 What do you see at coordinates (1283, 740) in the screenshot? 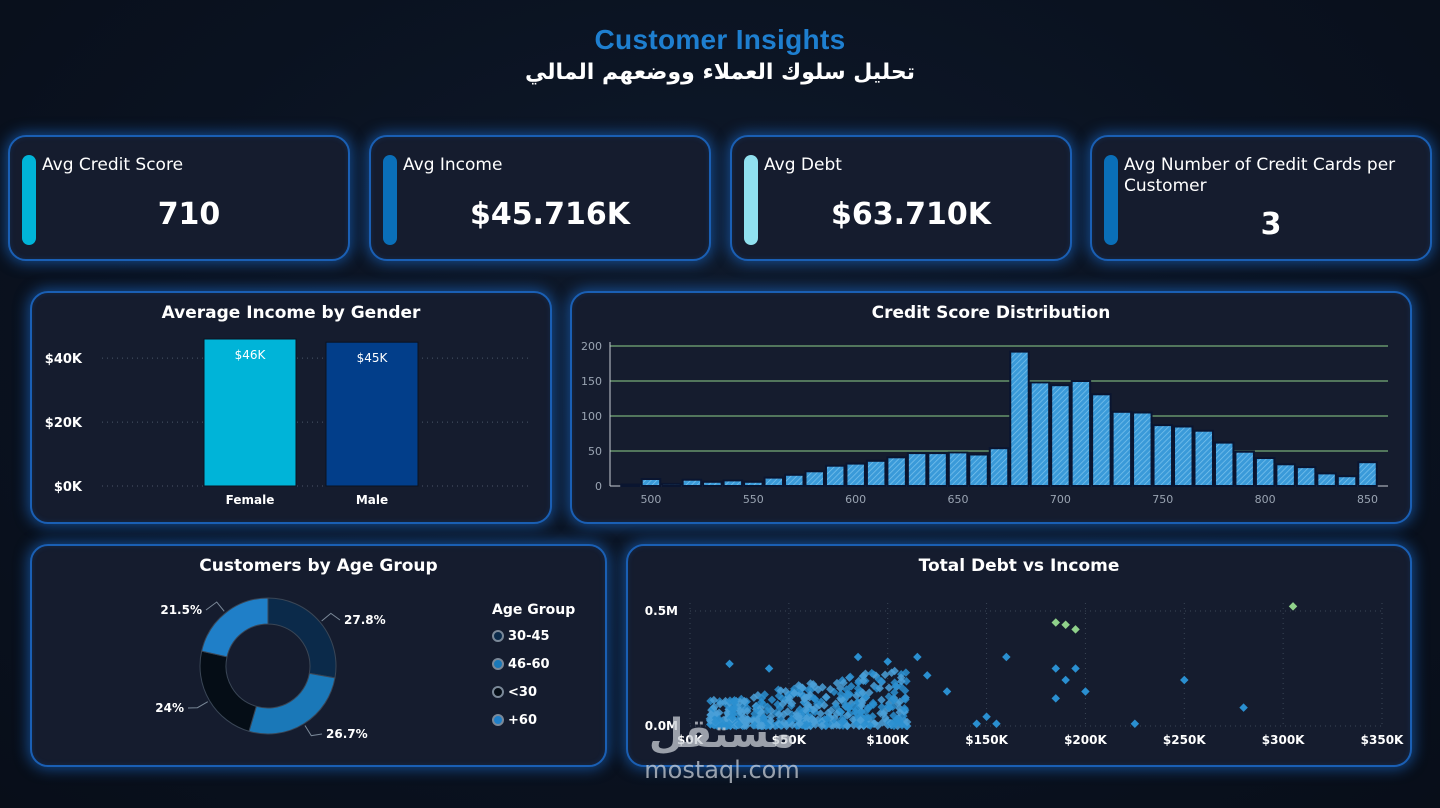
I see `x-tick-label: $300K` at bounding box center [1283, 740].